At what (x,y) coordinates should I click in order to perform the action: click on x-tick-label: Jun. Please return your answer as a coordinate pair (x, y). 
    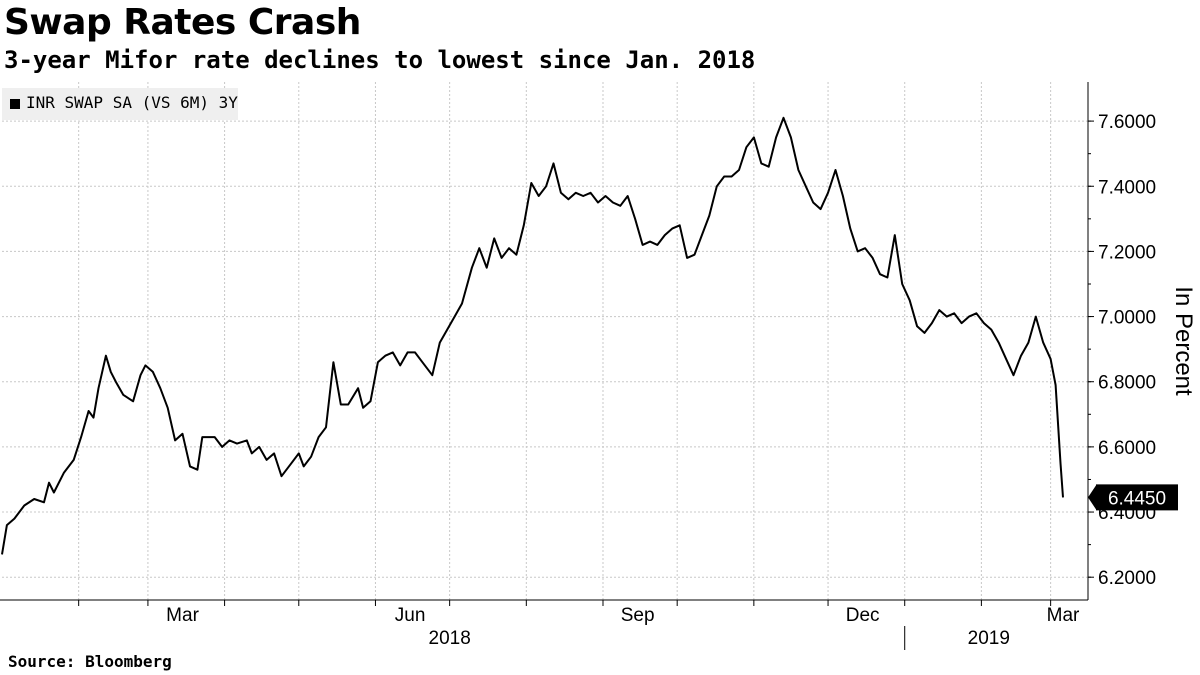
    Looking at the image, I should click on (410, 615).